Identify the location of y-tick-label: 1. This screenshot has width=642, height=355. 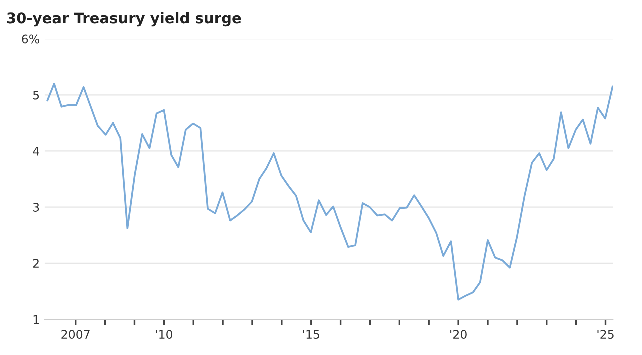
(36, 319).